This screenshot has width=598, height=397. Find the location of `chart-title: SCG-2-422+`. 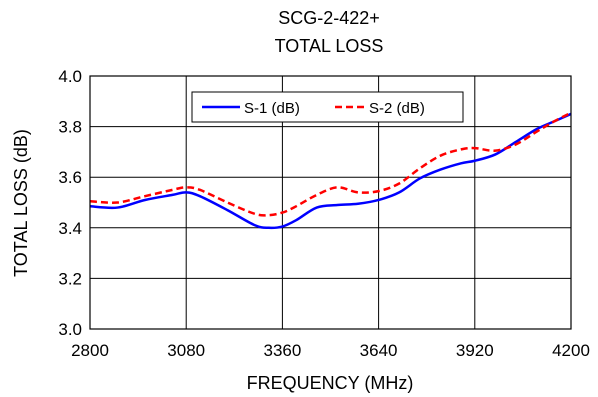

chart-title: SCG-2-422+ is located at coordinates (329, 18).